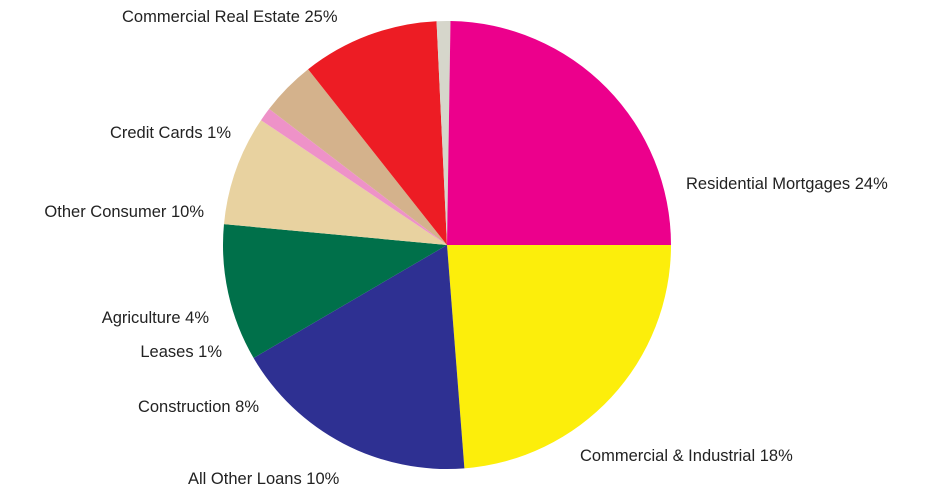 This screenshot has height=493, width=933. I want to click on label-construction: Construction 8%, so click(198, 407).